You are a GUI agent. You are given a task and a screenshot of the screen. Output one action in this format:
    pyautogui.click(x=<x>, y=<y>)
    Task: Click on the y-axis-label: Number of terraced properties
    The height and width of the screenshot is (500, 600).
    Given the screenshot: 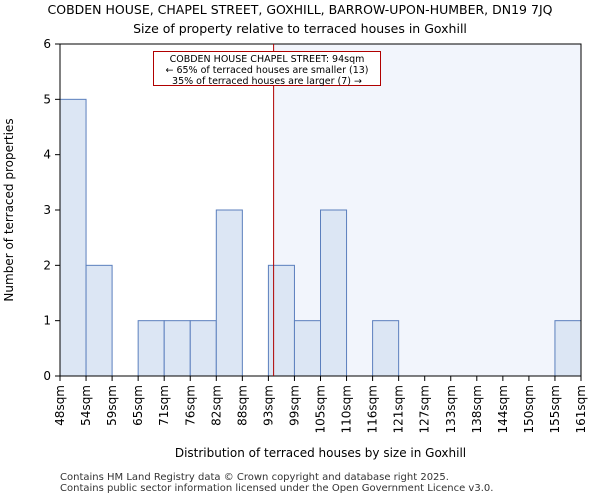 What is the action you would take?
    pyautogui.click(x=9, y=209)
    